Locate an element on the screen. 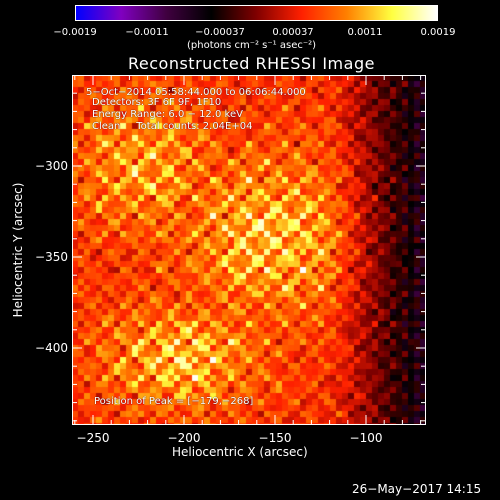  energy-range-annotation: Energy Range: 6.0 − 12.0 keV is located at coordinates (167, 114).